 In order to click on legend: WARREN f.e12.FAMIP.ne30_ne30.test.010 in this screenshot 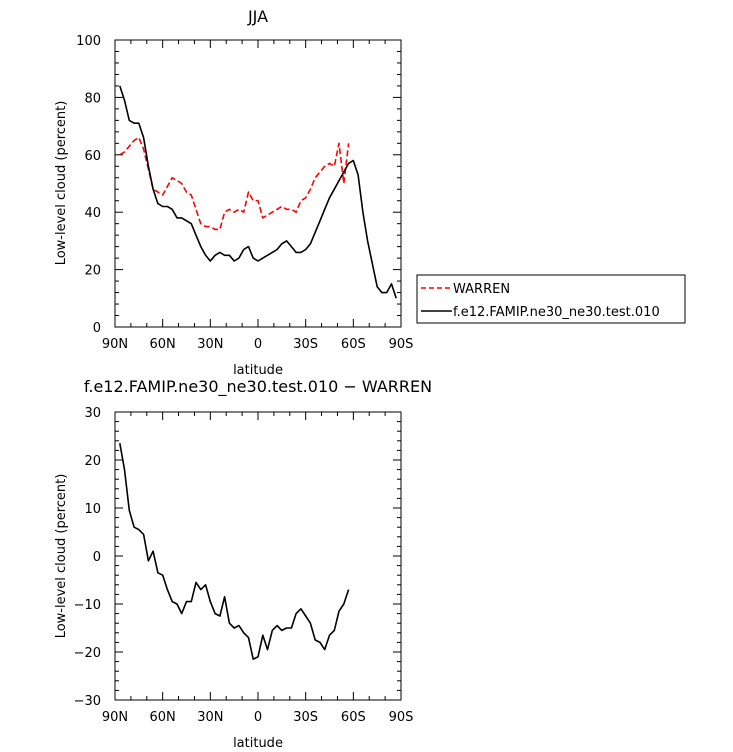, I will do `click(551, 299)`.